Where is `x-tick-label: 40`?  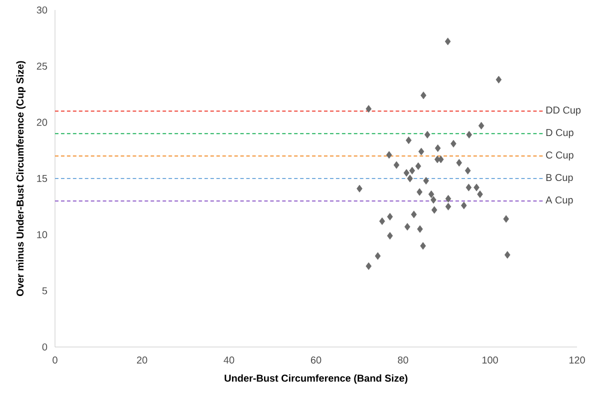
x-tick-label: 40 is located at coordinates (229, 360).